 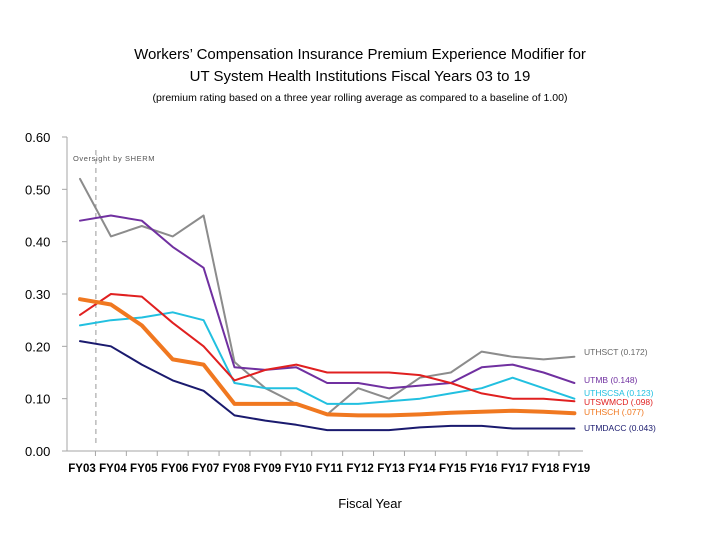 I want to click on x-tick-label: FY19, so click(x=577, y=469).